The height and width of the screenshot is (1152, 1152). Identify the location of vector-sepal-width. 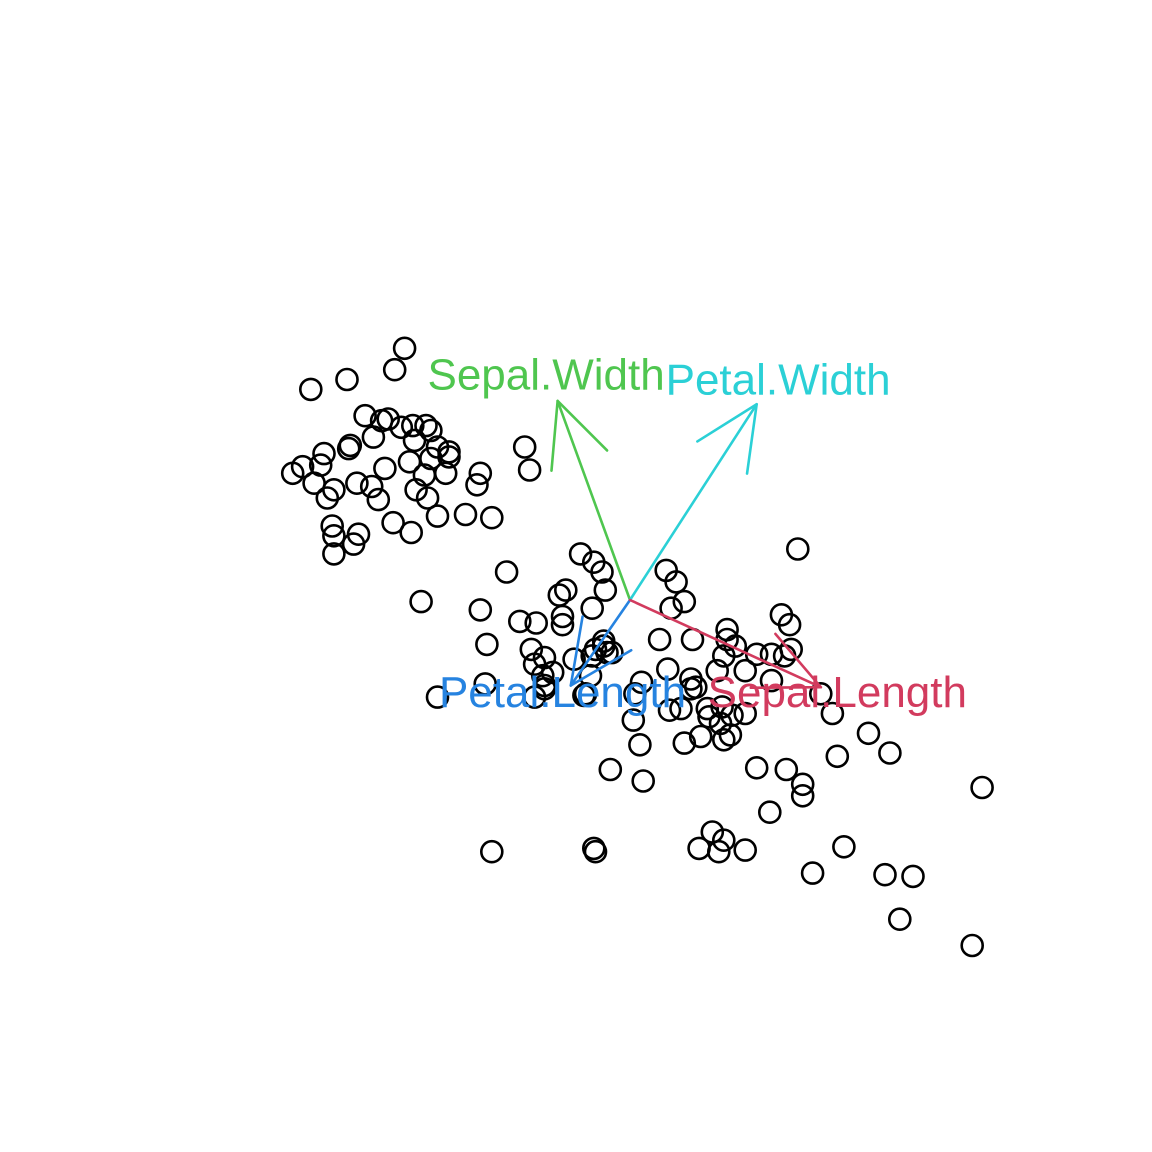
(591, 500).